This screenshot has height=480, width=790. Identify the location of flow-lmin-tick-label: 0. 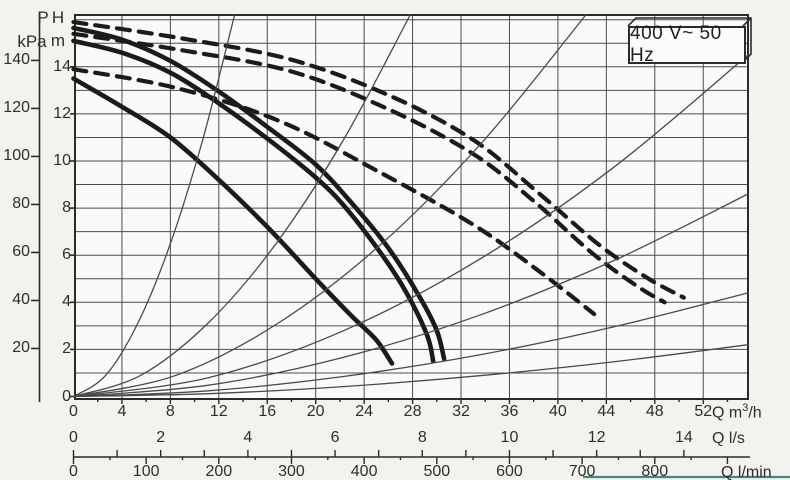
(73, 471).